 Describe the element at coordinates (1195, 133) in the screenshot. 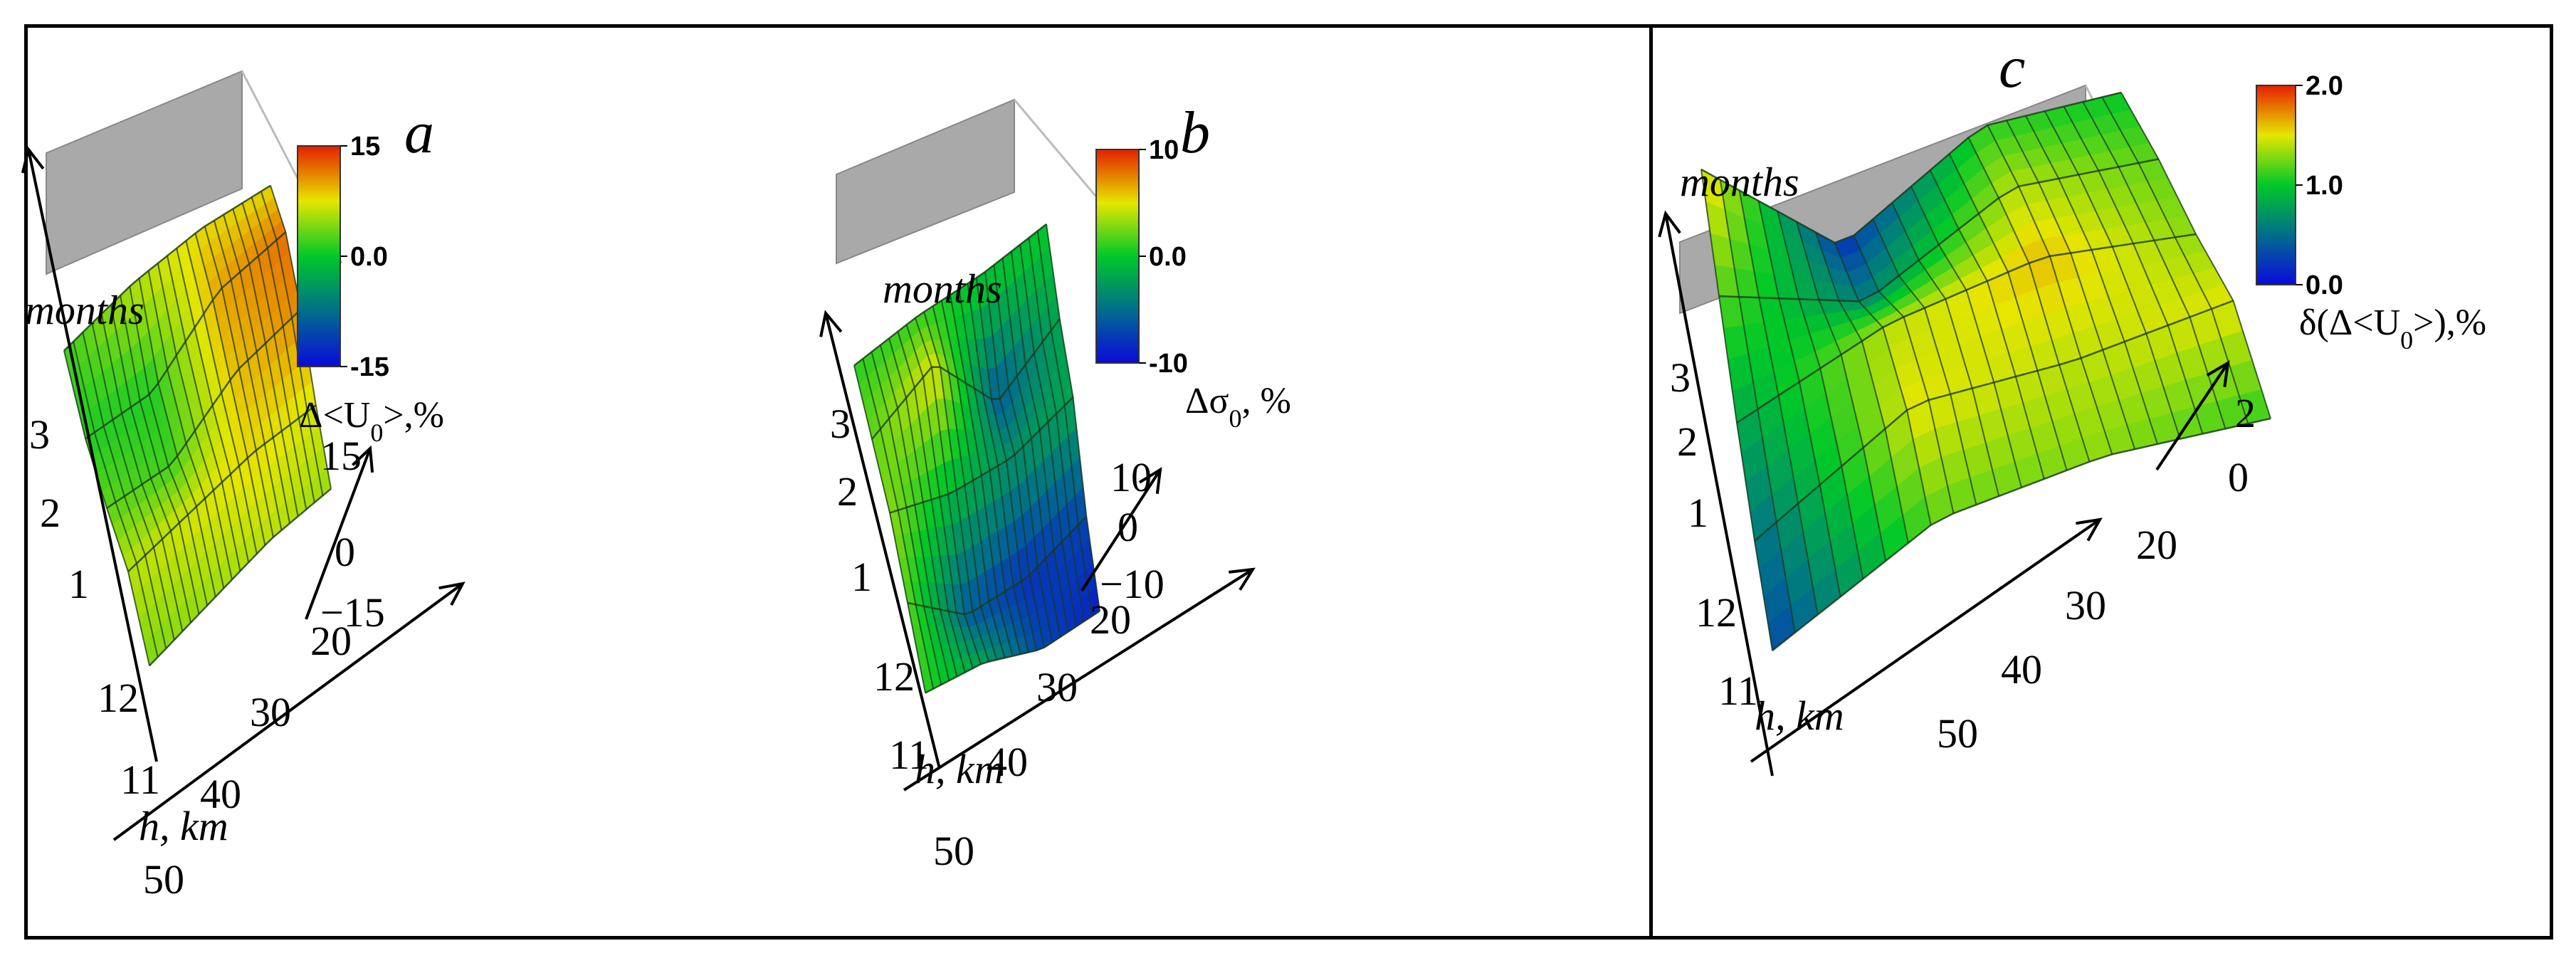

I see `panel-label-b: b` at that location.